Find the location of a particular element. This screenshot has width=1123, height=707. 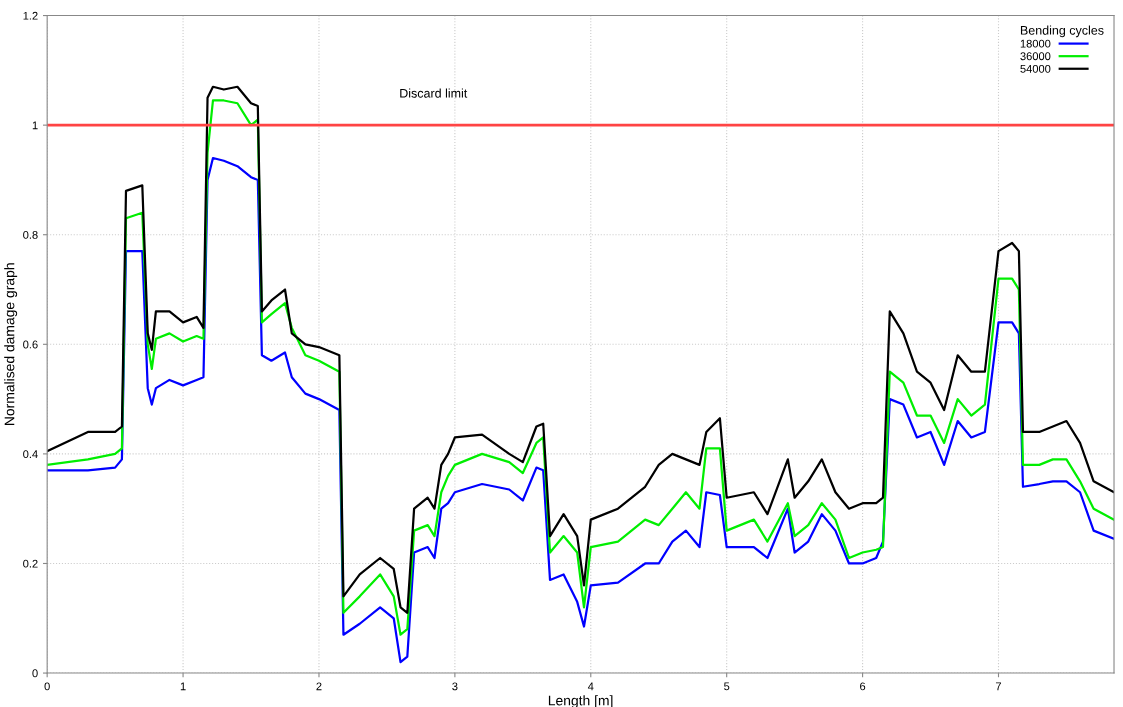

legend-label: 54000 is located at coordinates (1035, 68).